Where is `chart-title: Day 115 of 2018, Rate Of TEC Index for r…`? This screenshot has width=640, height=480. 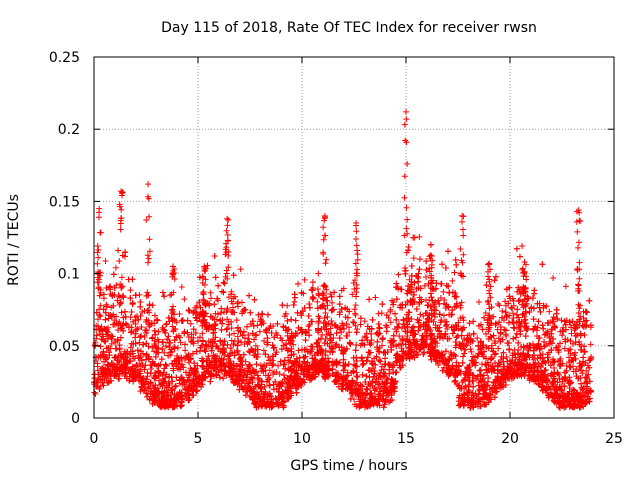
chart-title: Day 115 of 2018, Rate Of TEC Index for r… is located at coordinates (349, 28).